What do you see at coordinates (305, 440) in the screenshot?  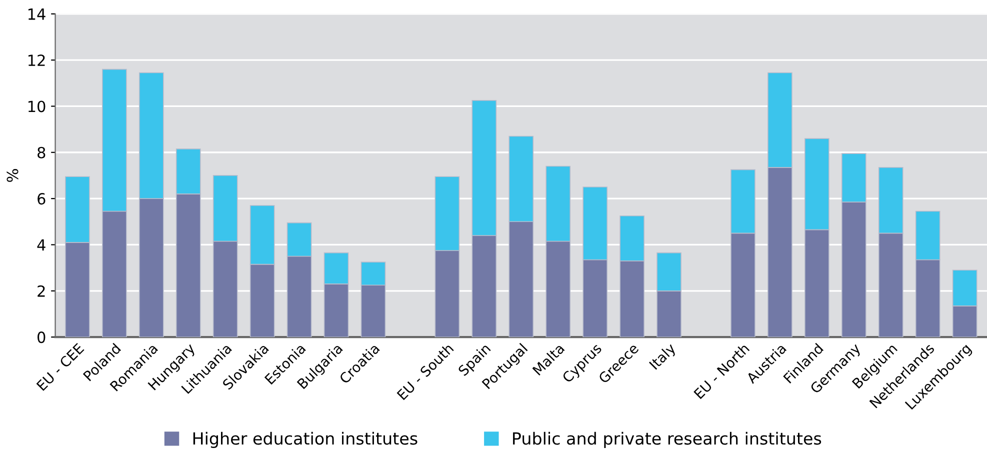 I see `legend-label: Higher education institutes` at bounding box center [305, 440].